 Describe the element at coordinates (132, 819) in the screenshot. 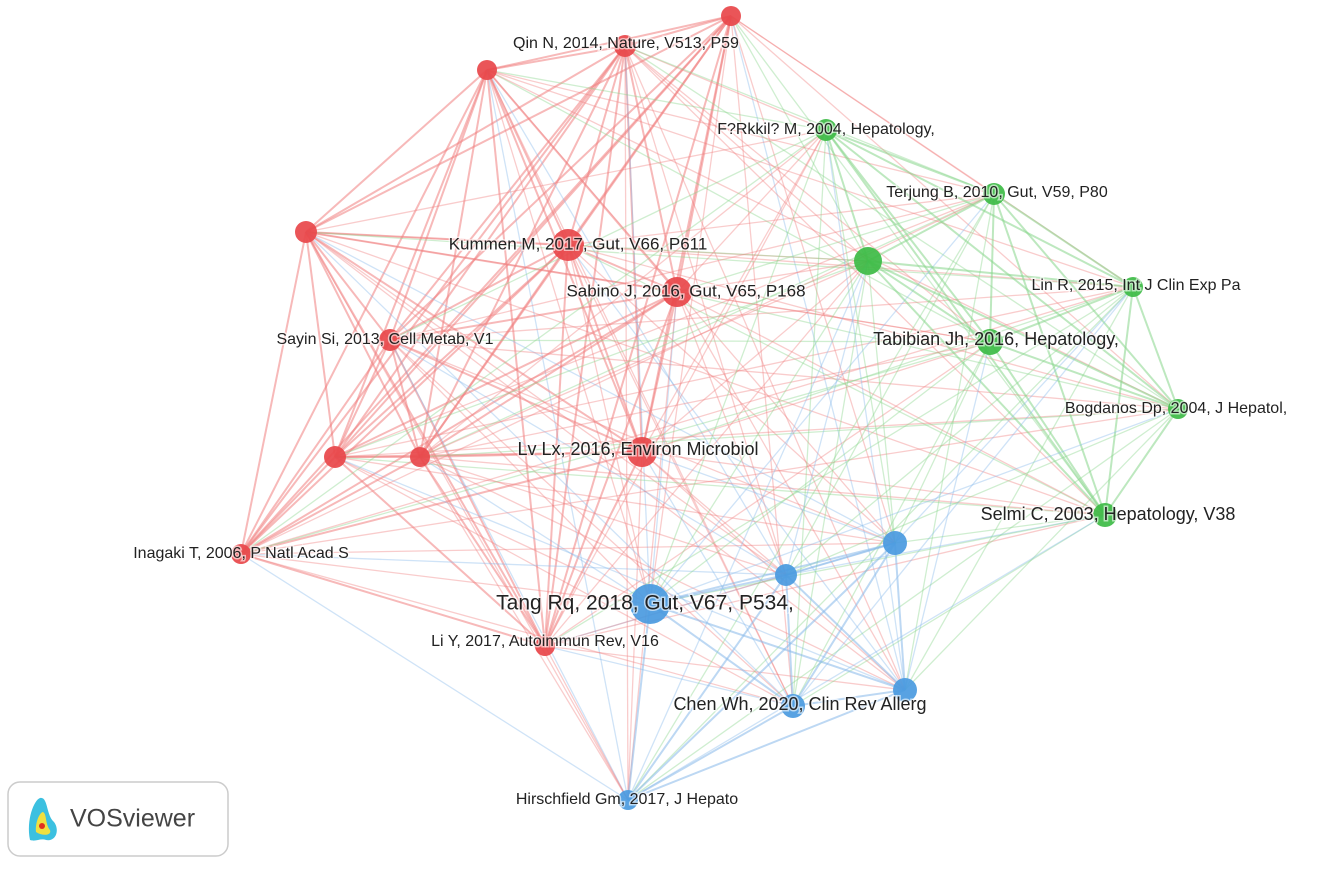

I see `logo-text: VOSviewer` at that location.